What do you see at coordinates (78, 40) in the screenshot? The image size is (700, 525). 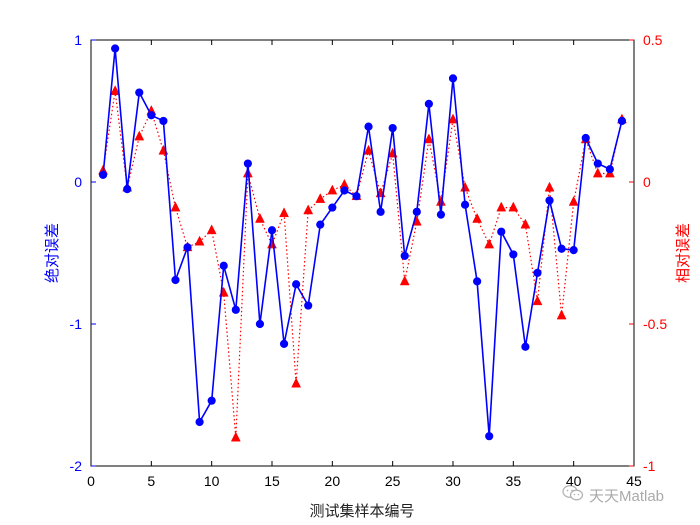 I see `left-y-tick-label: 1` at bounding box center [78, 40].